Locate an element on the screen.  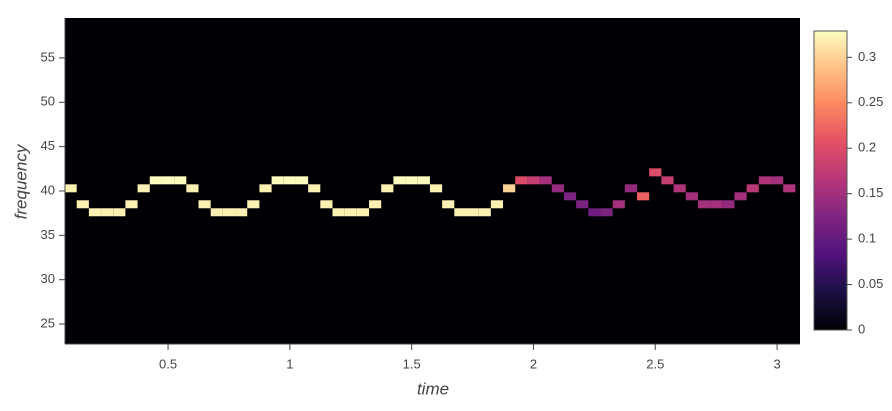
colorbar-tick-label: 0.3 is located at coordinates (867, 56).